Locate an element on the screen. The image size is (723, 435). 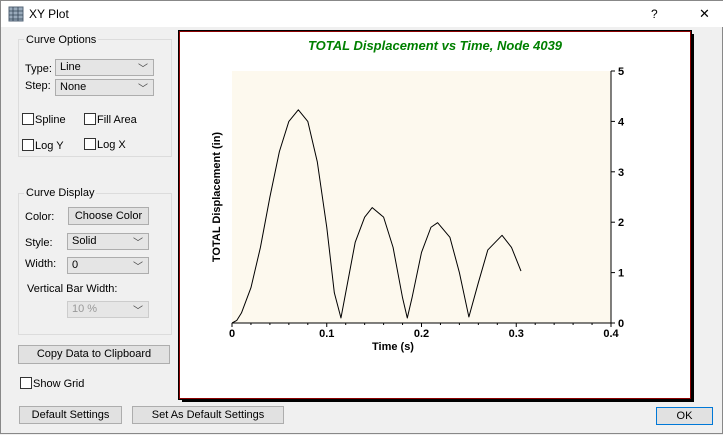
log-y-checkbox is located at coordinates (28, 145).